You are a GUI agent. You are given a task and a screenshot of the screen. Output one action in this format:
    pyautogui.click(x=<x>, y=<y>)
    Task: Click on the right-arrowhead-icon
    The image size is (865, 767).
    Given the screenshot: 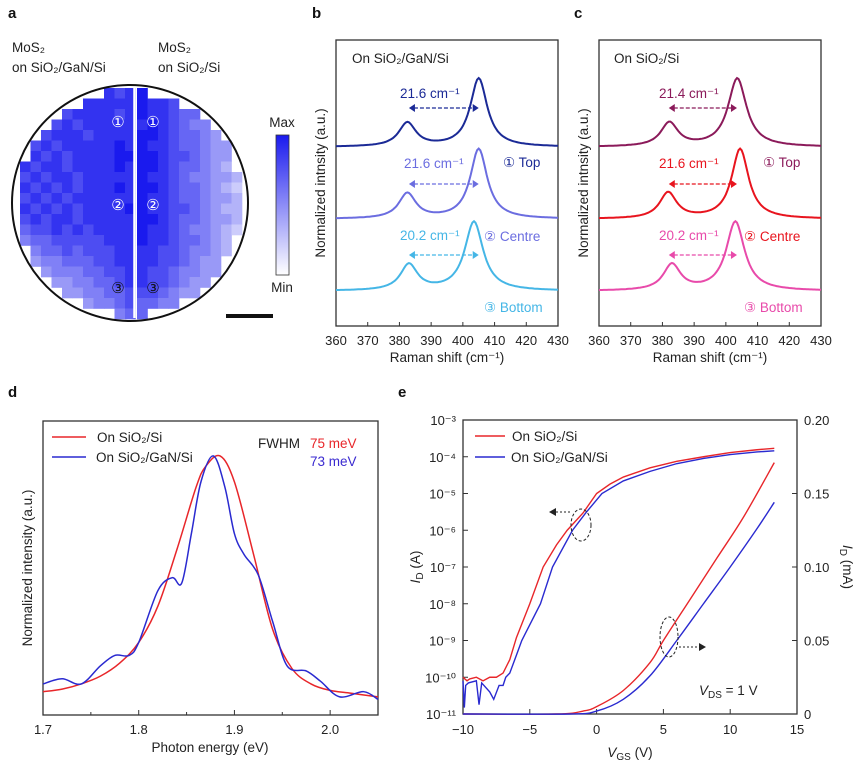 What is the action you would take?
    pyautogui.click(x=702, y=647)
    